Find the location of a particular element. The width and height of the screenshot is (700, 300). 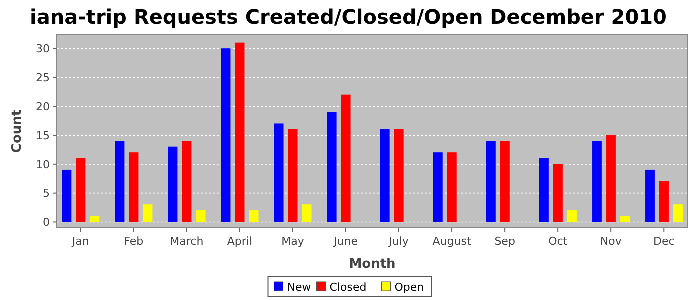

y-tick-label: 15 is located at coordinates (43, 135).